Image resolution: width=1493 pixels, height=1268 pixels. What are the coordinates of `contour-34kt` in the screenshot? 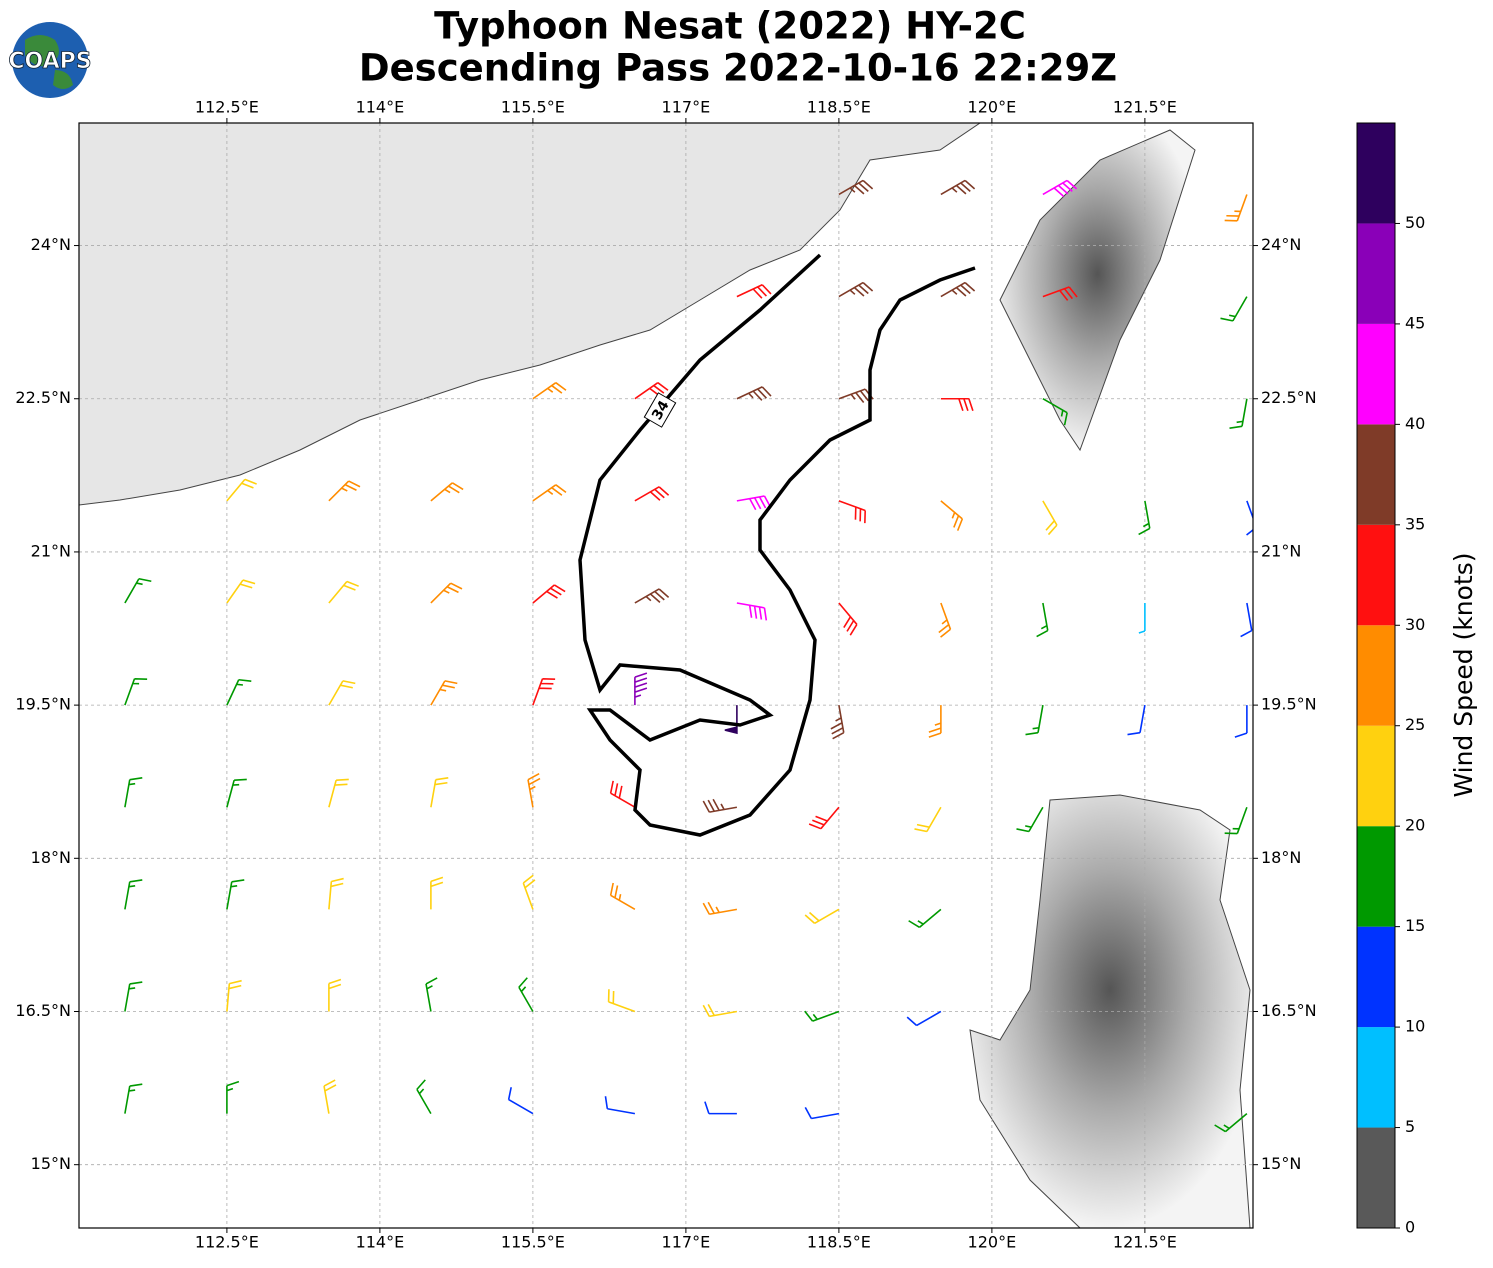 It's located at (777, 545).